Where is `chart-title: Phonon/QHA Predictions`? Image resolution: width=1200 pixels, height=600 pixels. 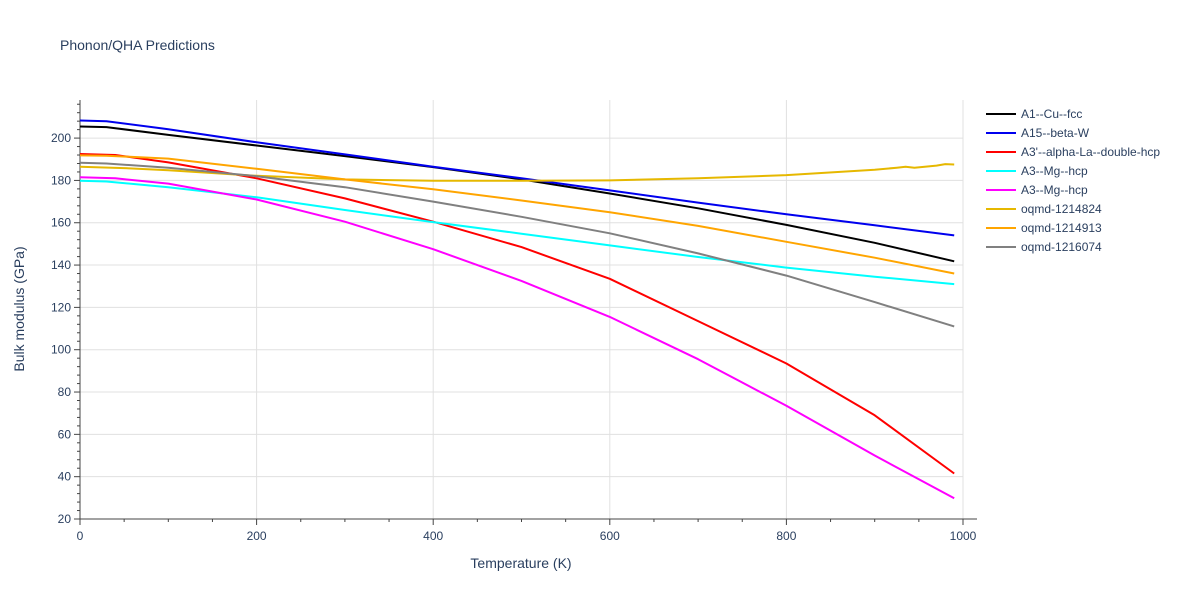
chart-title: Phonon/QHA Predictions is located at coordinates (137, 45).